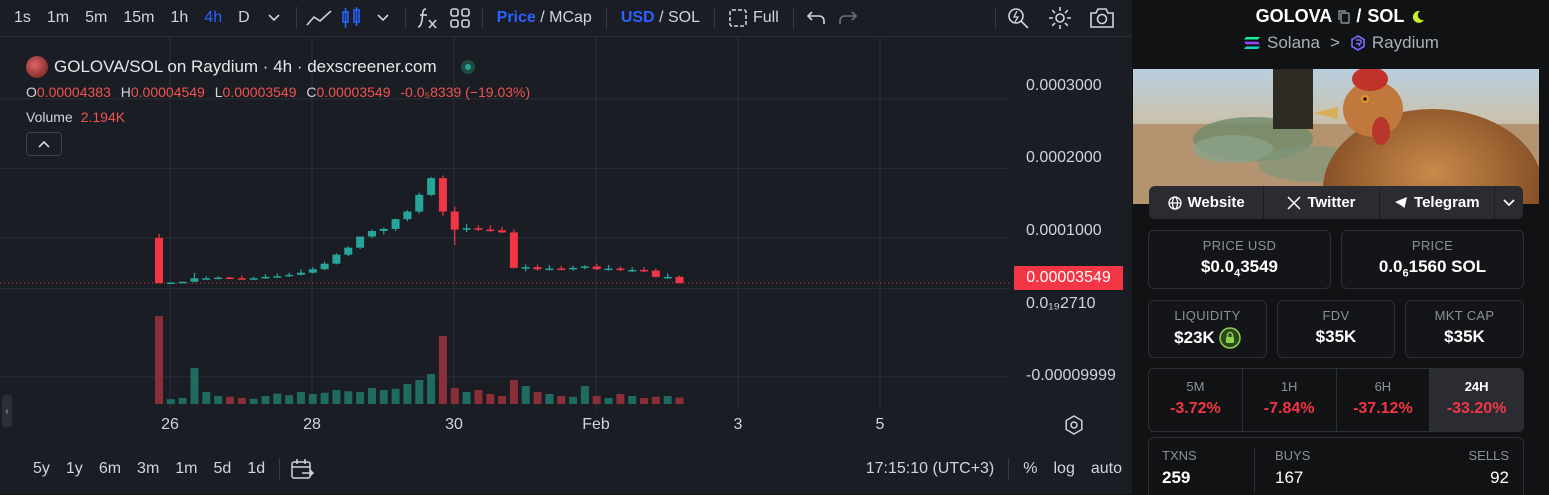 The height and width of the screenshot is (495, 1549). Describe the element at coordinates (1489, 468) in the screenshot. I see `sells-col: SELLS 92` at that location.